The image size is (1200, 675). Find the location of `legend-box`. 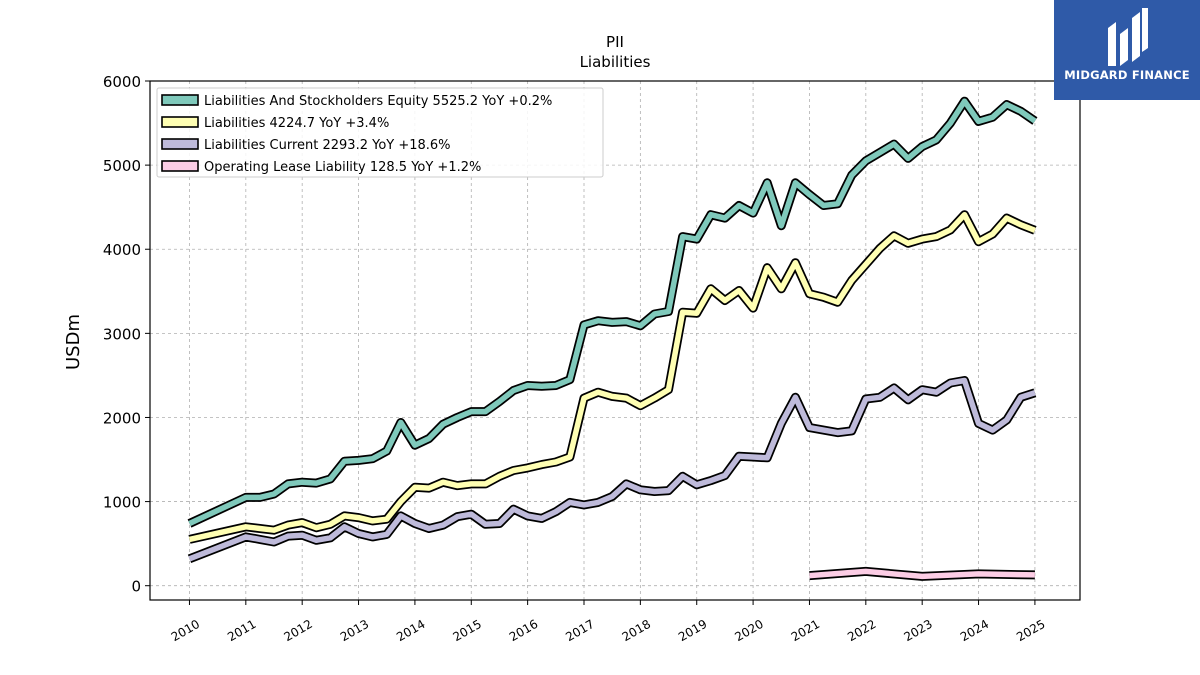

legend-box is located at coordinates (380, 132).